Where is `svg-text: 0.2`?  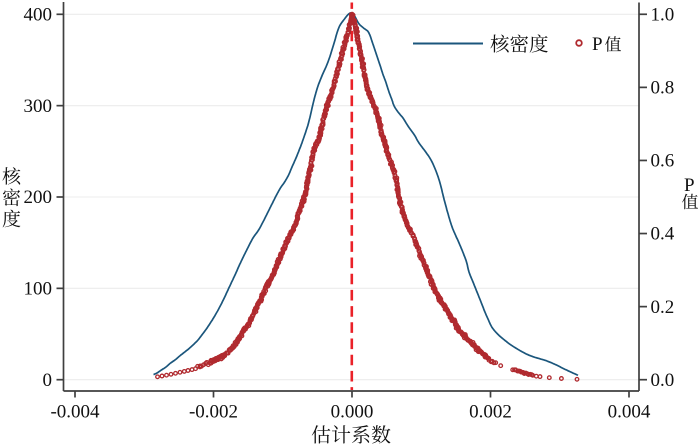 svg-text: 0.2 is located at coordinates (663, 307).